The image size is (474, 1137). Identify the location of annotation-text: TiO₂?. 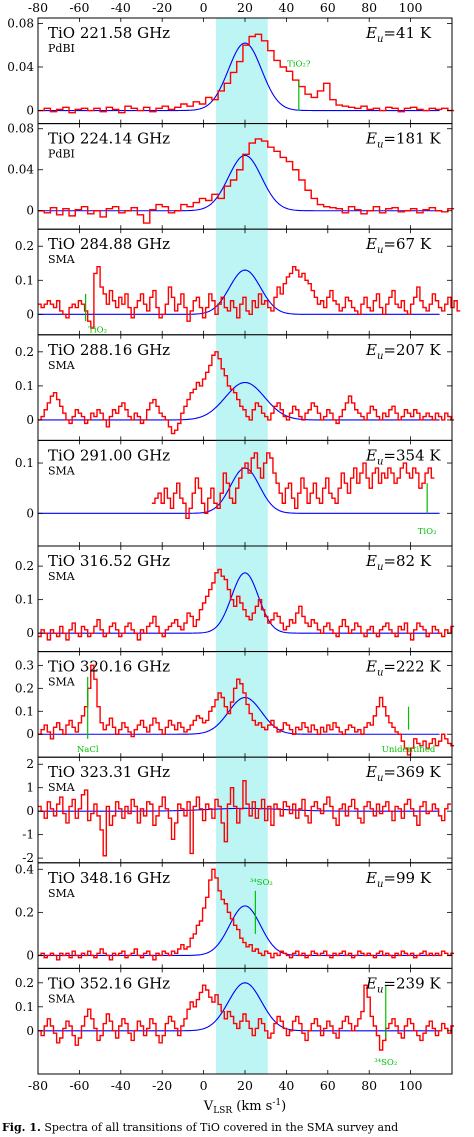
(299, 65).